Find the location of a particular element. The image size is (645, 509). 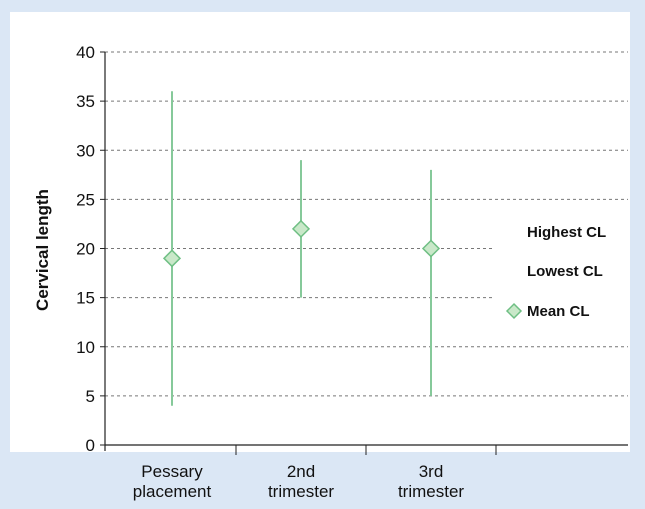

legend-label-3: Mean CL is located at coordinates (558, 311).